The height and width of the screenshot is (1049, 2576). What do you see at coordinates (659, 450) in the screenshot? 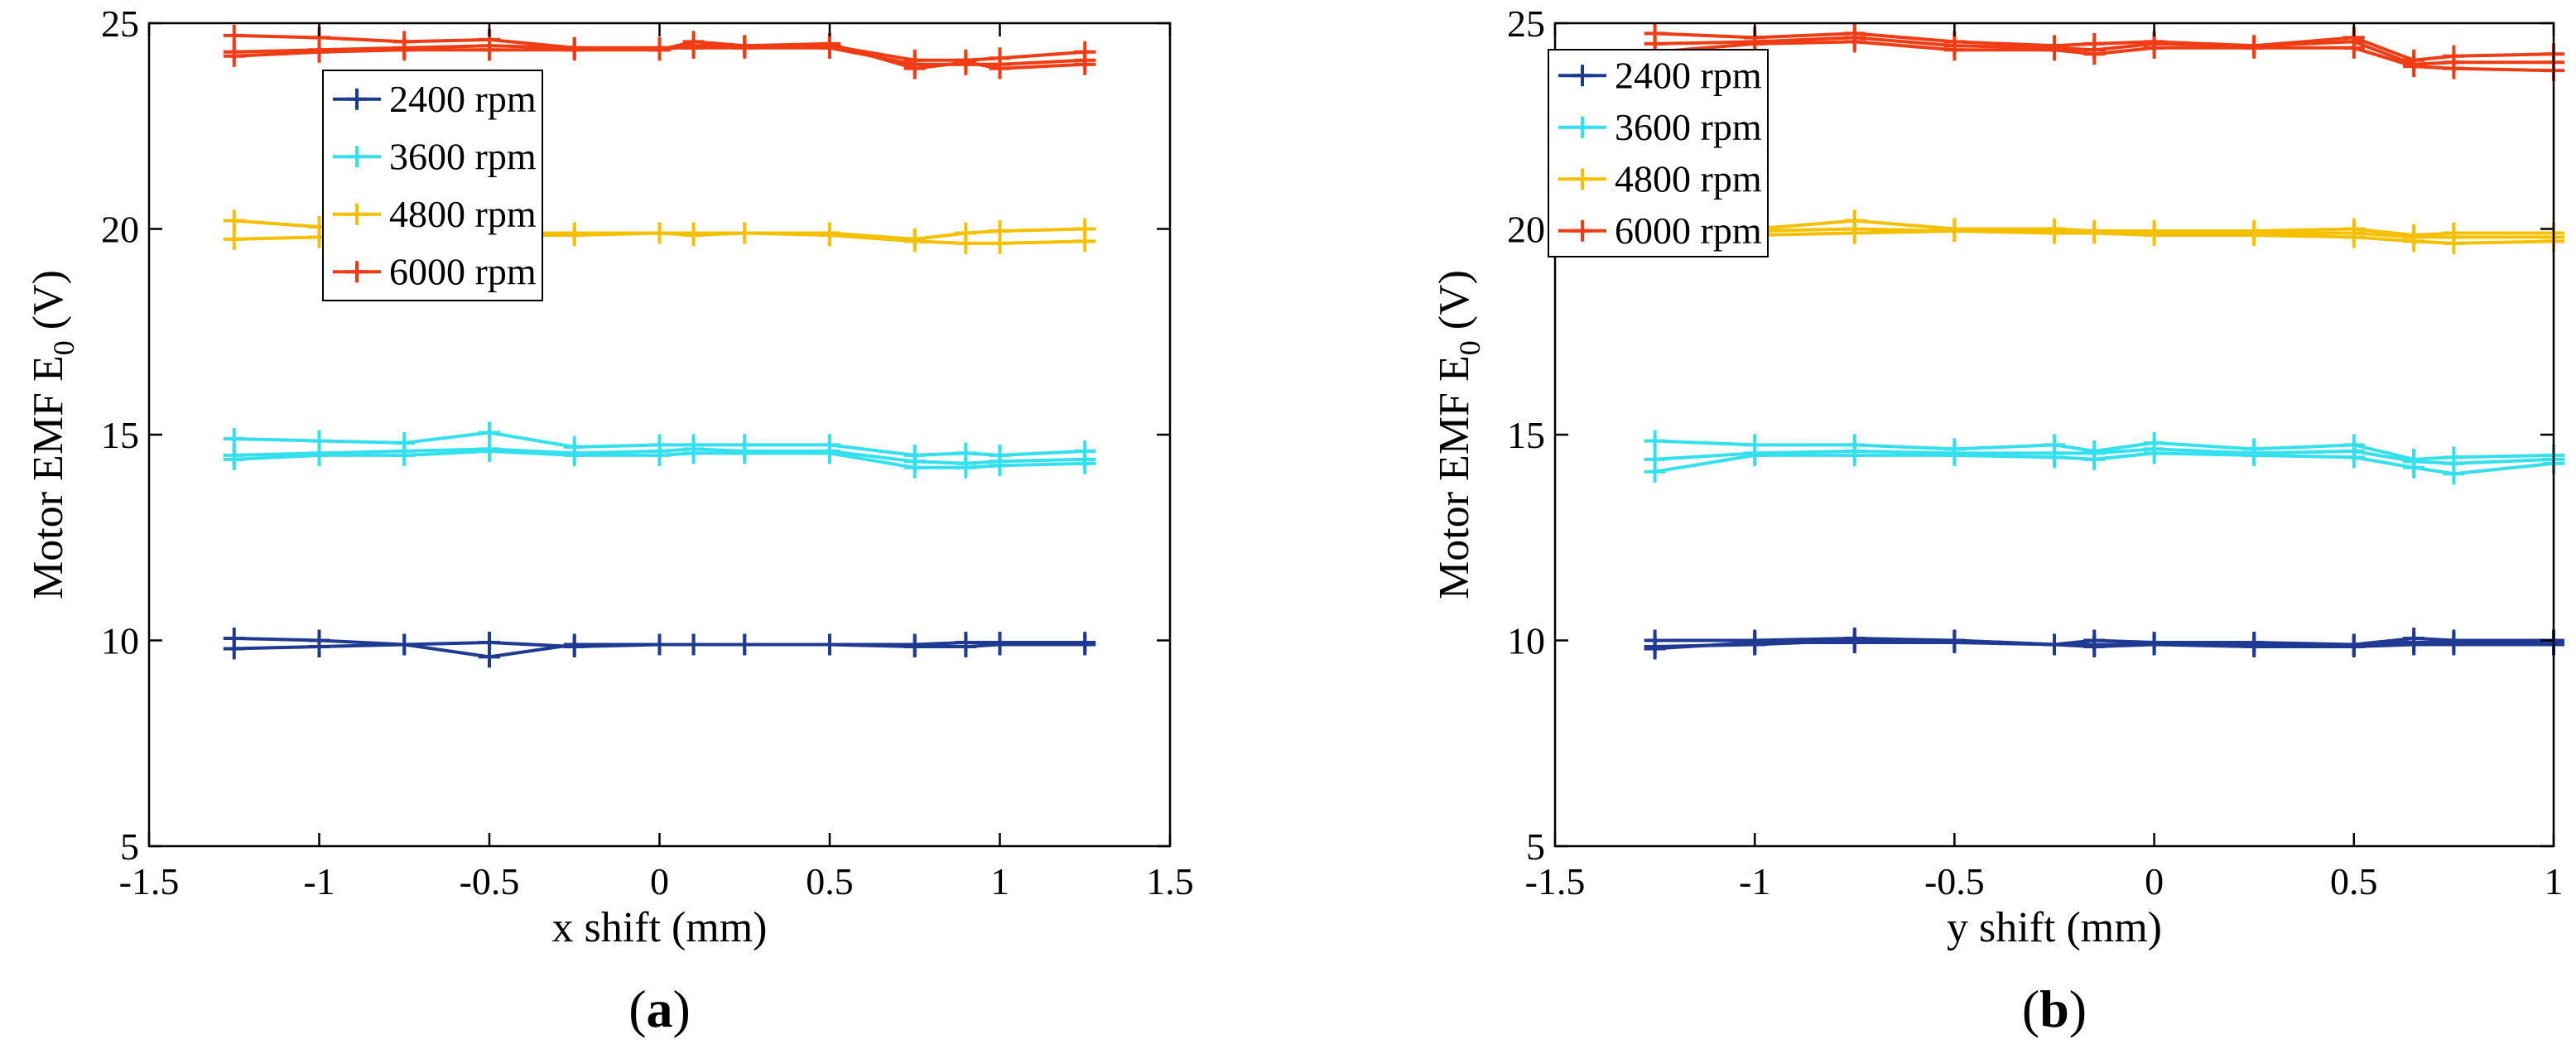
I see `series-3600-rpm` at bounding box center [659, 450].